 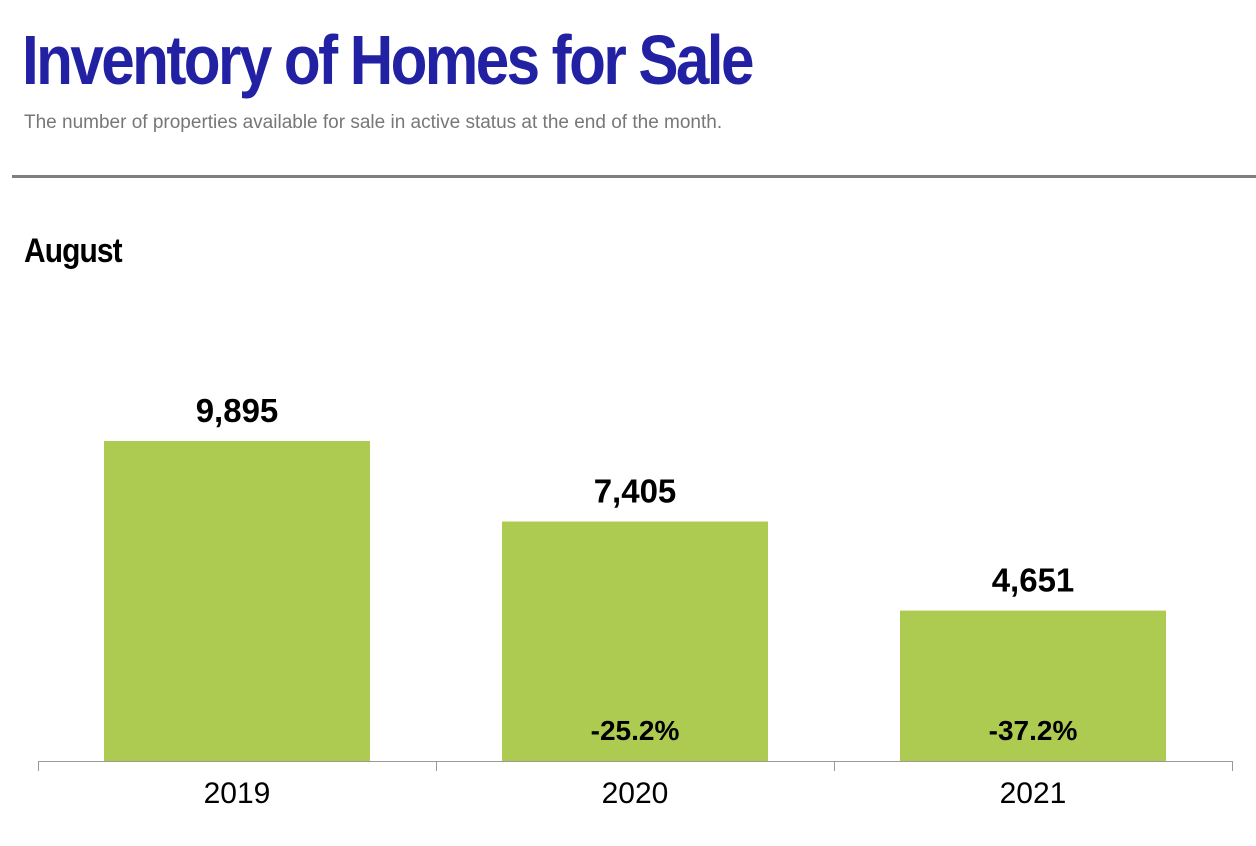 What do you see at coordinates (635, 641) in the screenshot?
I see `bar-2020` at bounding box center [635, 641].